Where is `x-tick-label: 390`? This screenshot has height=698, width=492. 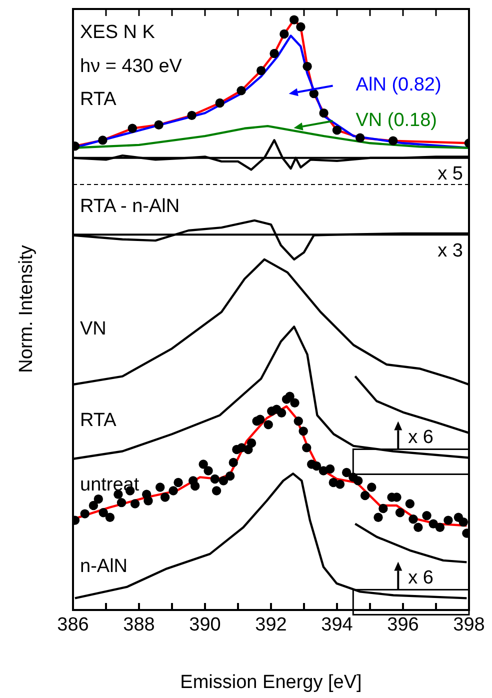
x-tick-label: 390 is located at coordinates (205, 625).